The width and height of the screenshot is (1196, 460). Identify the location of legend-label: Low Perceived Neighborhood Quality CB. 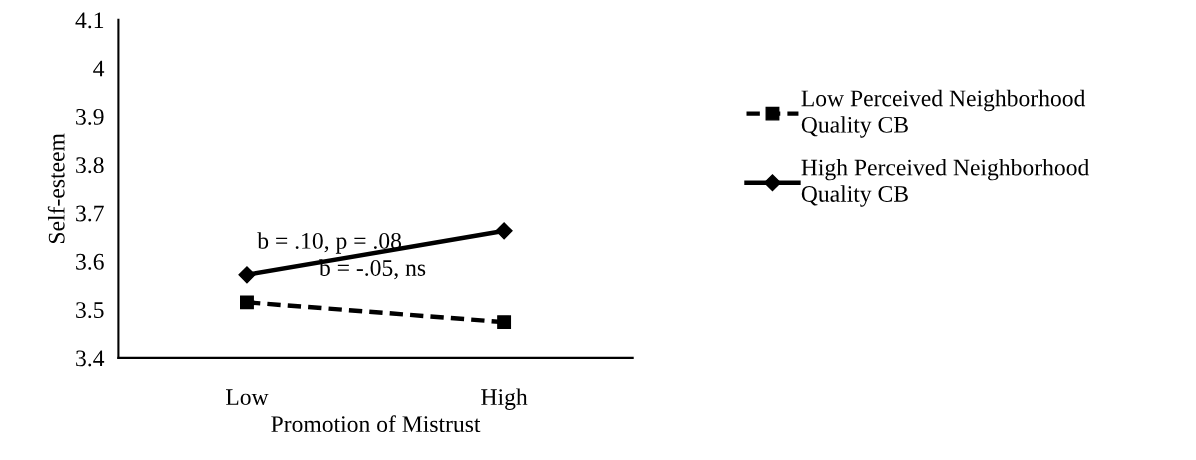
(943, 113).